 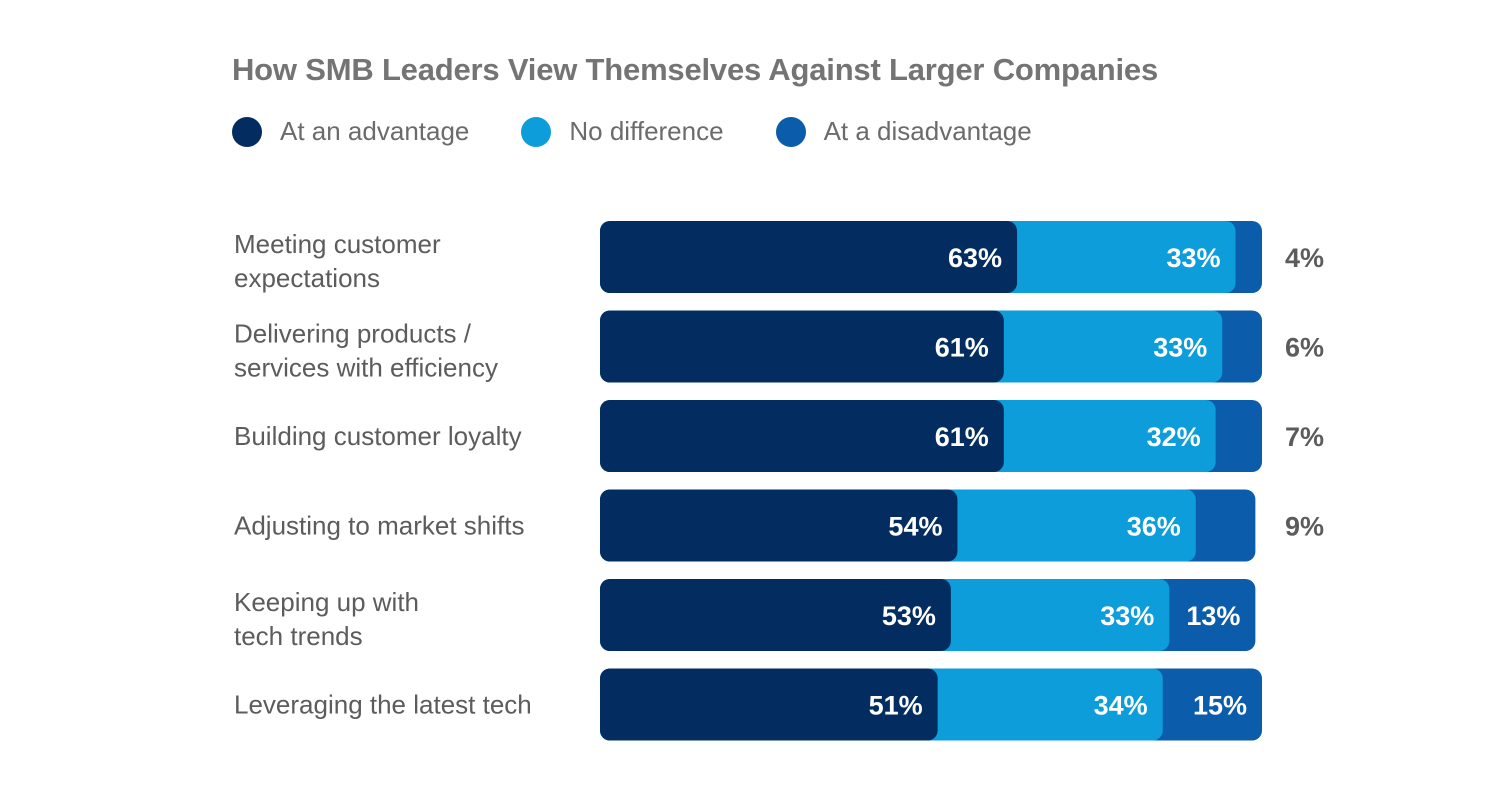 I want to click on legend-item-no-difference: No difference, so click(x=622, y=131).